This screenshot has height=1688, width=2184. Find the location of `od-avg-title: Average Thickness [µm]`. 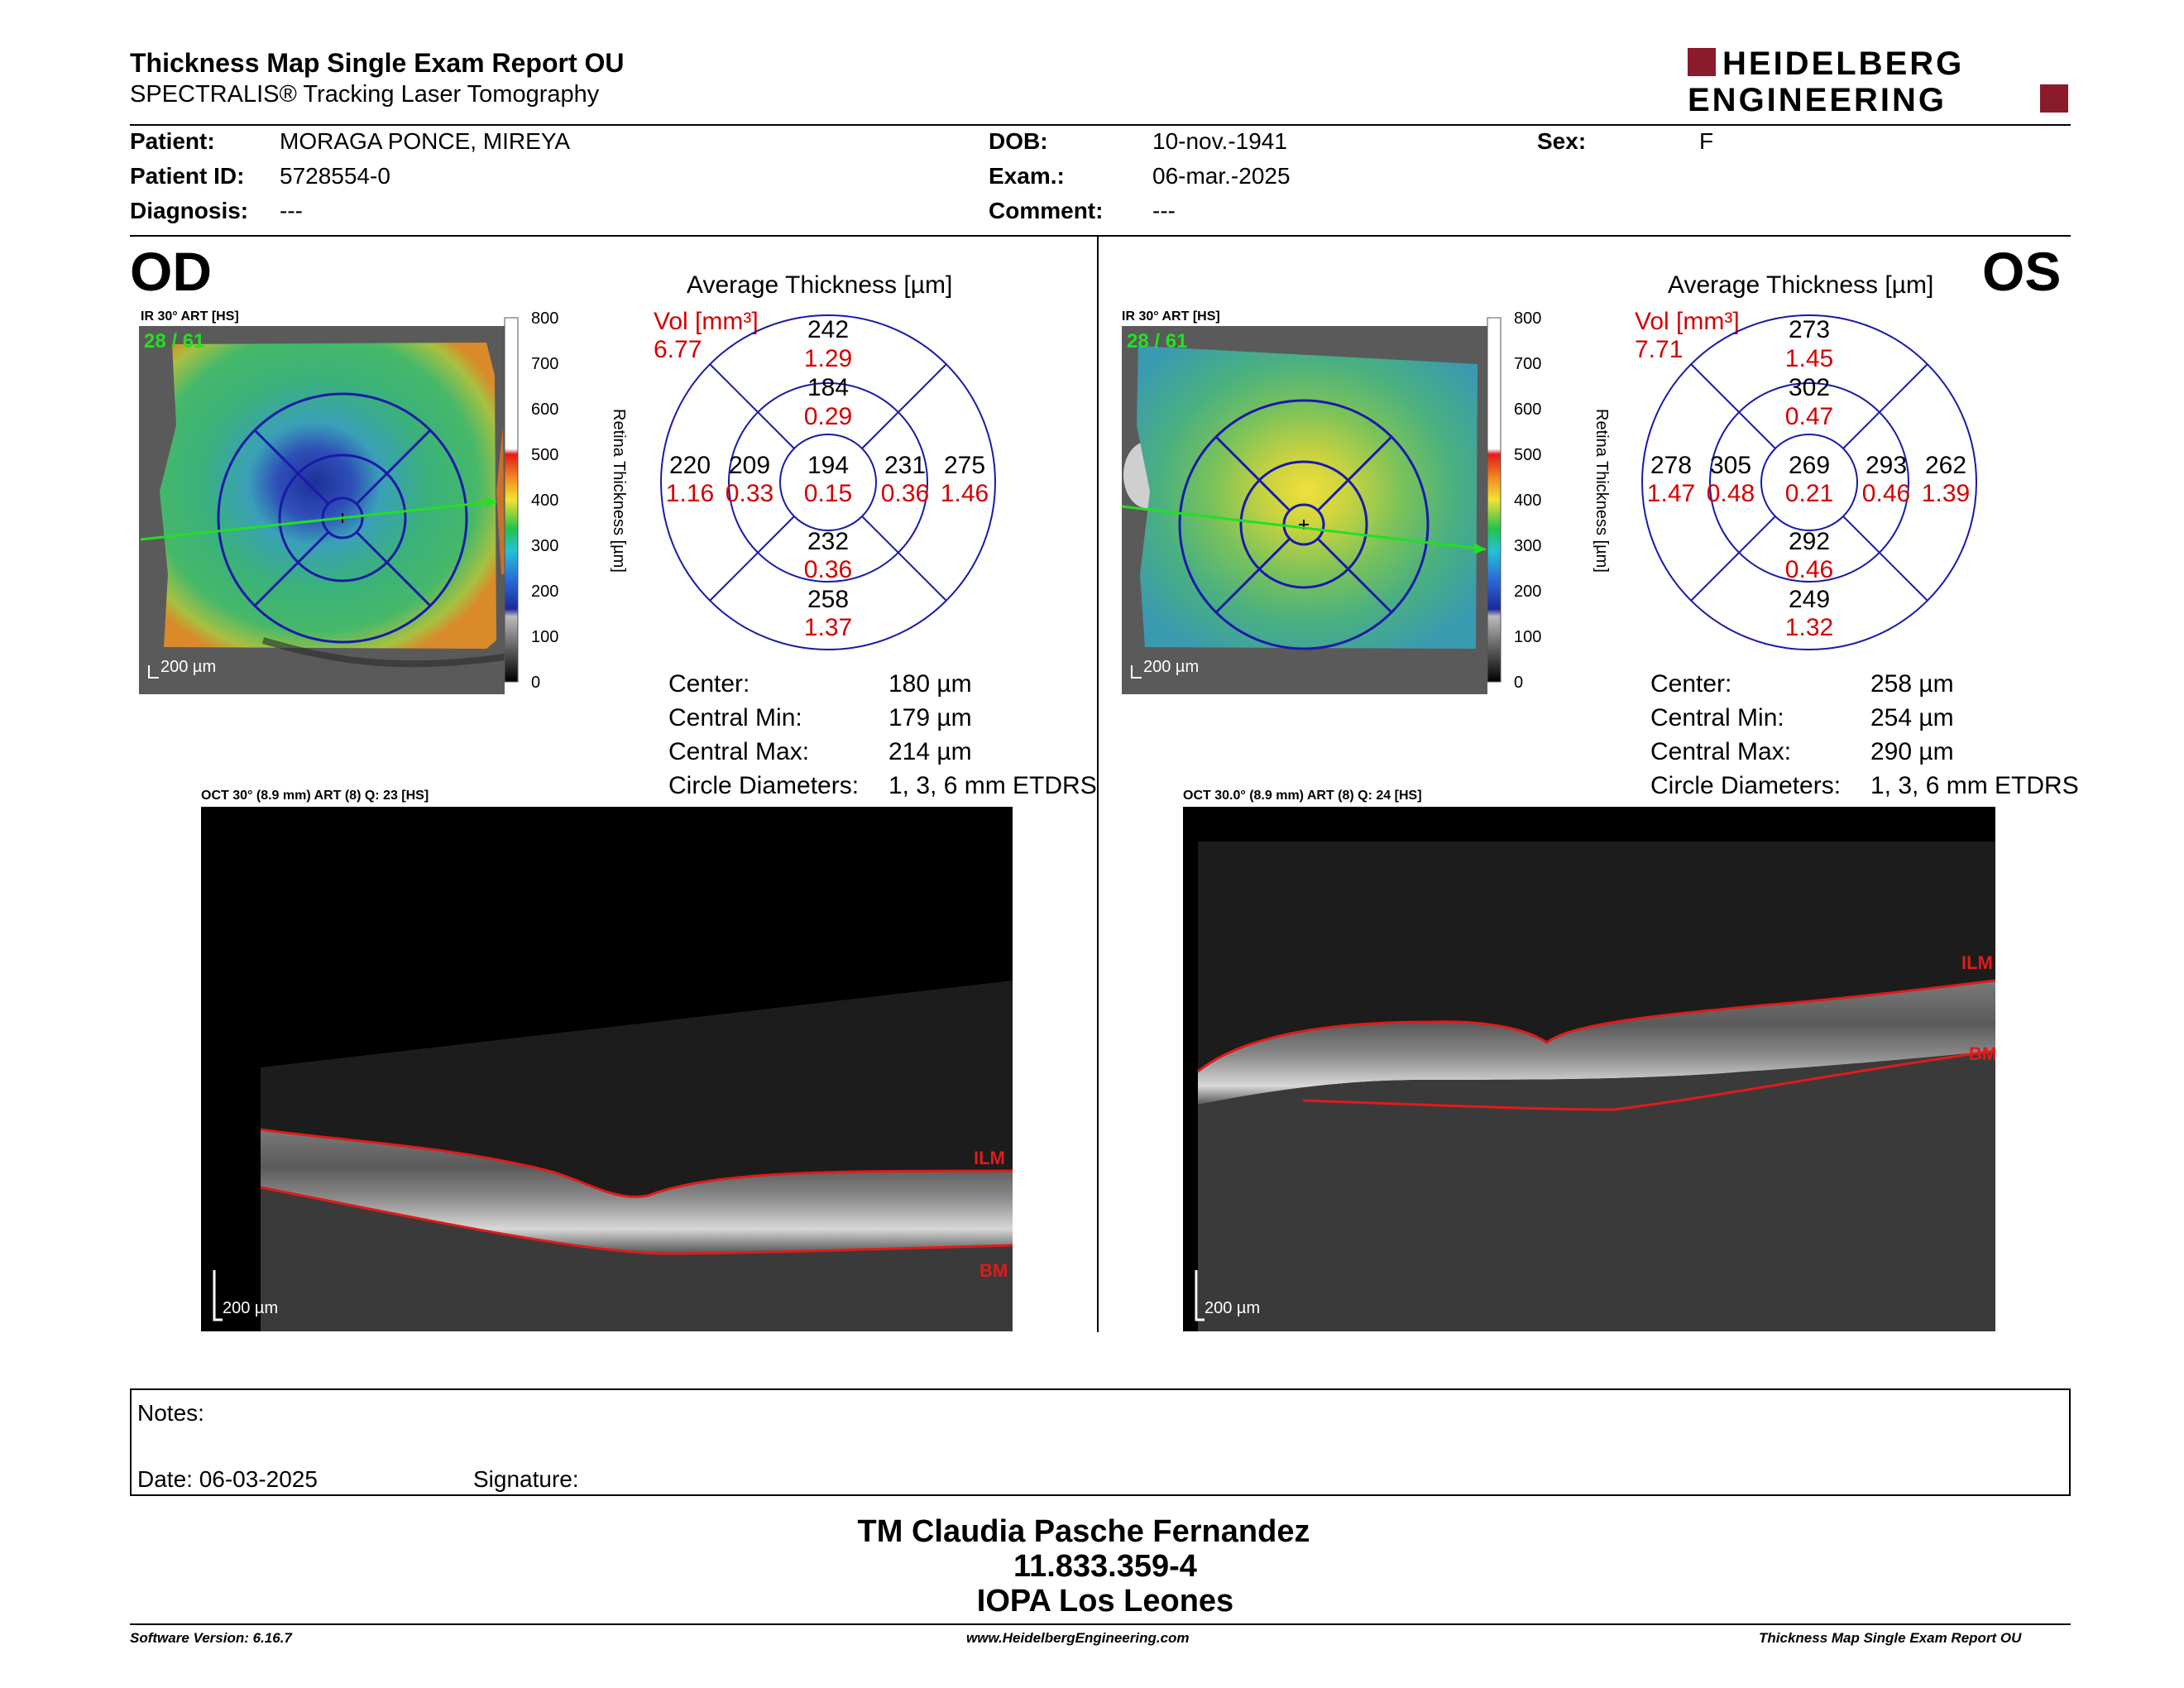

od-avg-title: Average Thickness [µm] is located at coordinates (820, 285).